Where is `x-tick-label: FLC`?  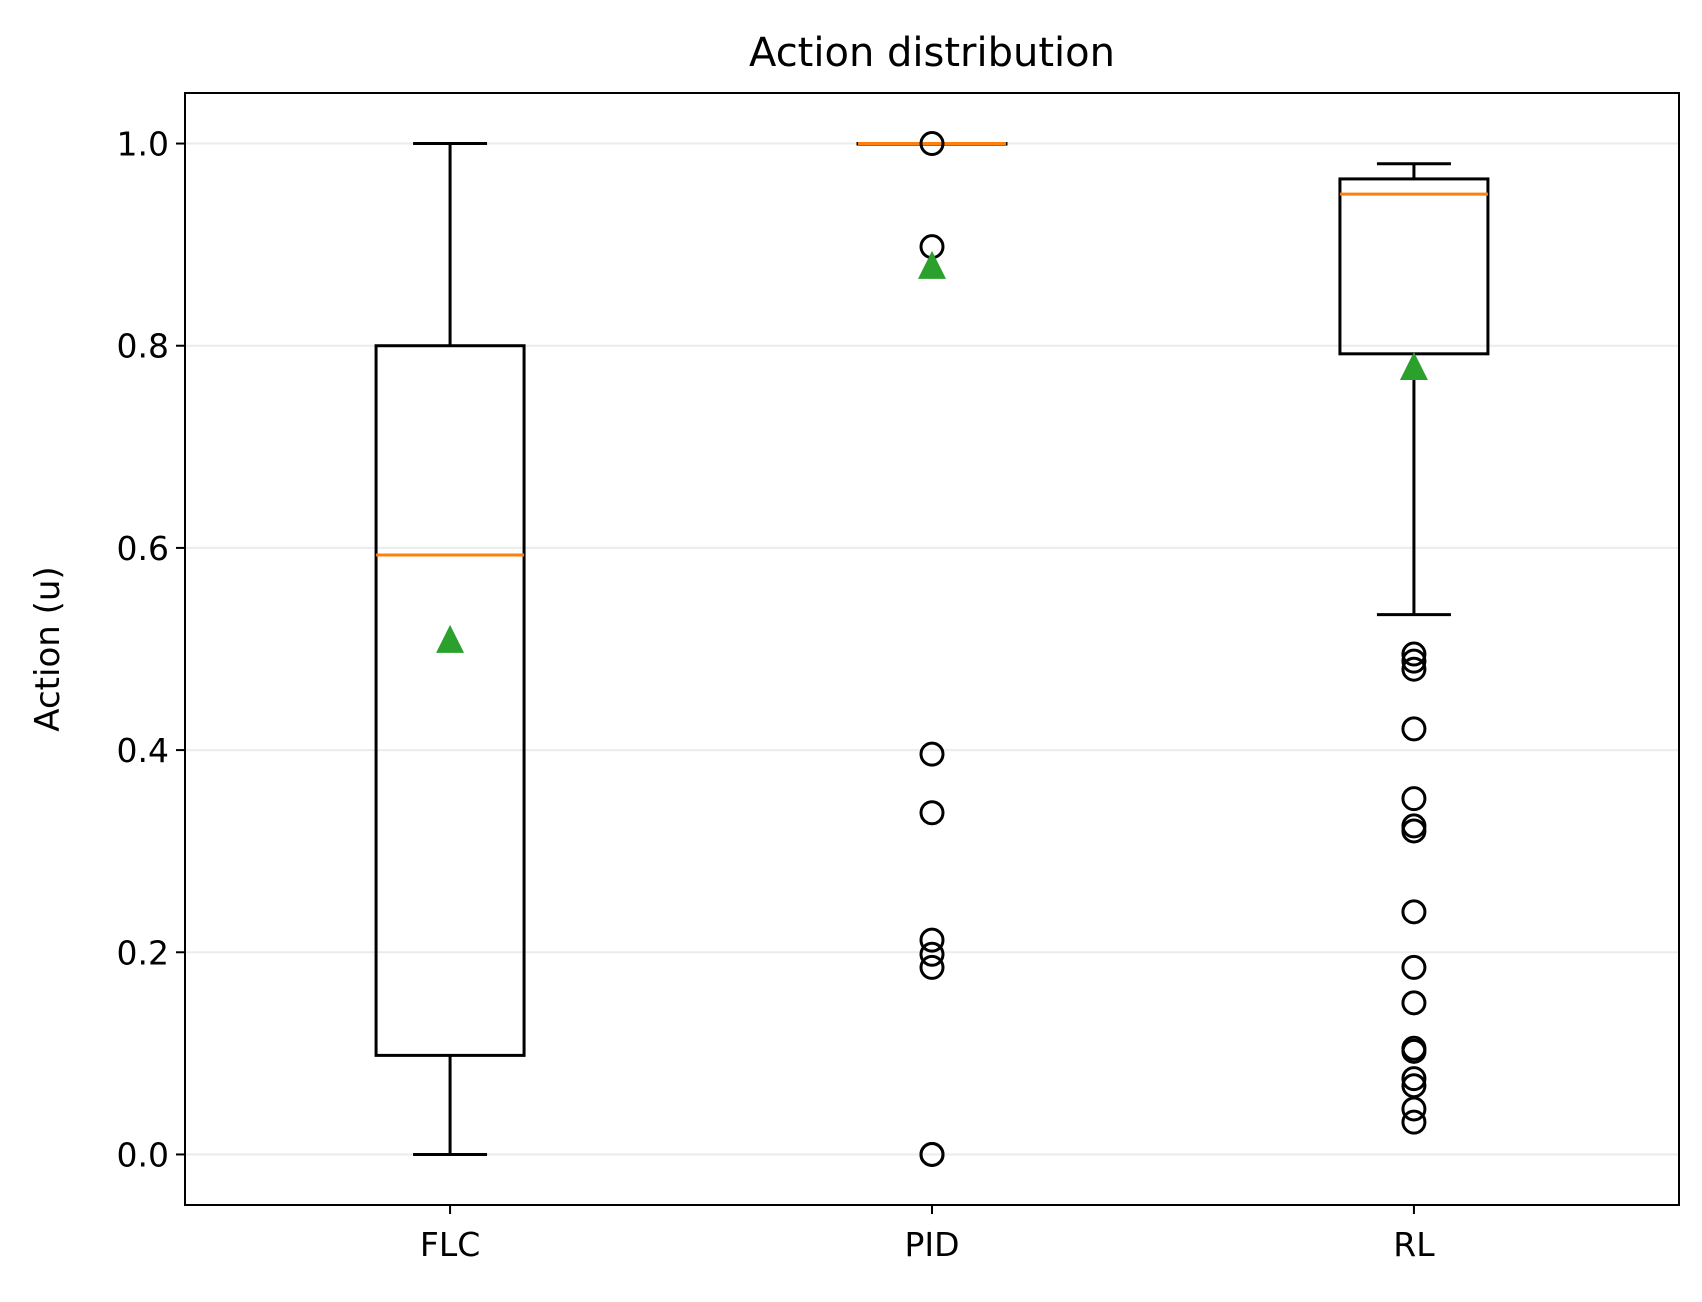
x-tick-label: FLC is located at coordinates (450, 1244).